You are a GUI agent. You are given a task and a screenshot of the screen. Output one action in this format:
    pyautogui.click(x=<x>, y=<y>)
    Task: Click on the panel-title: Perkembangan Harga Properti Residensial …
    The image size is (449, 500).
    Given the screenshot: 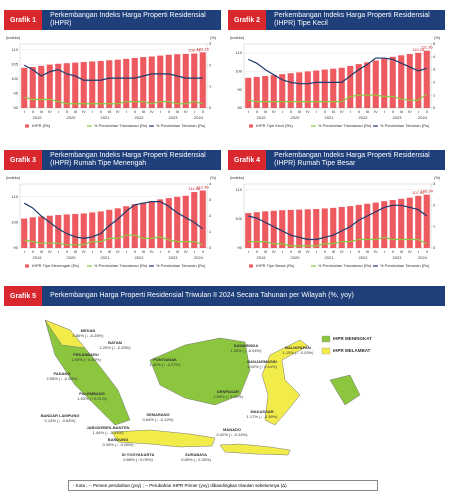 What is the action you would take?
    pyautogui.click(x=202, y=295)
    